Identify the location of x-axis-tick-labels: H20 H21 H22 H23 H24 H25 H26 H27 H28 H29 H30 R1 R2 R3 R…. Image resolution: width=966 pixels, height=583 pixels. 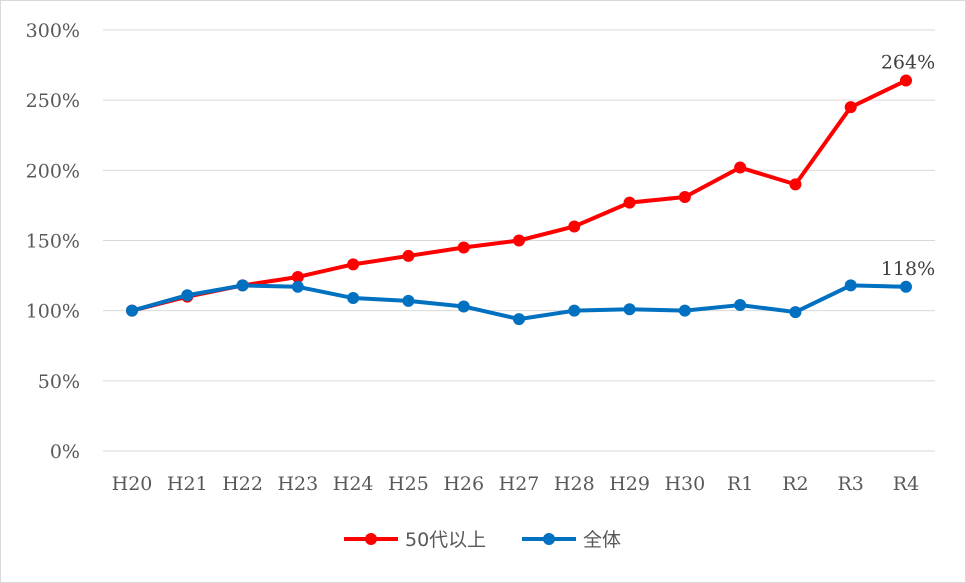
(516, 484).